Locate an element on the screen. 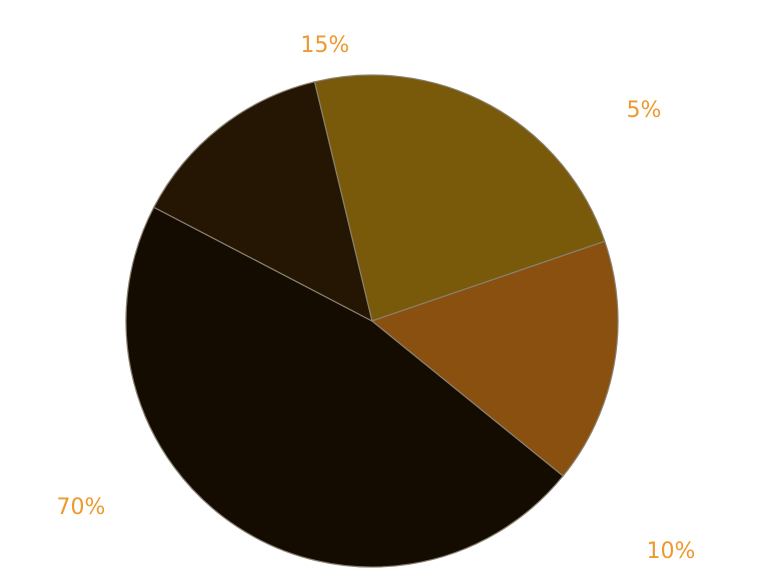 The height and width of the screenshot is (568, 767). pie-slice-15-percent is located at coordinates (263, 202).